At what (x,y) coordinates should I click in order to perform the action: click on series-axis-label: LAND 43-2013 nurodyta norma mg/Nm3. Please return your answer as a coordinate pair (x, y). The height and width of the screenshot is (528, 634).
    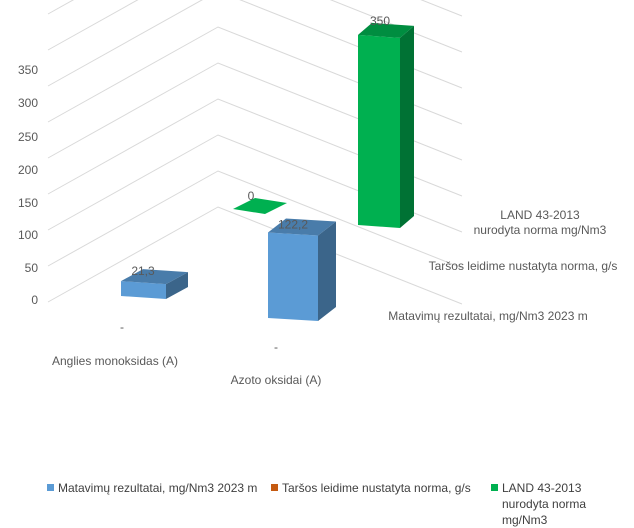
    Looking at the image, I should click on (540, 222).